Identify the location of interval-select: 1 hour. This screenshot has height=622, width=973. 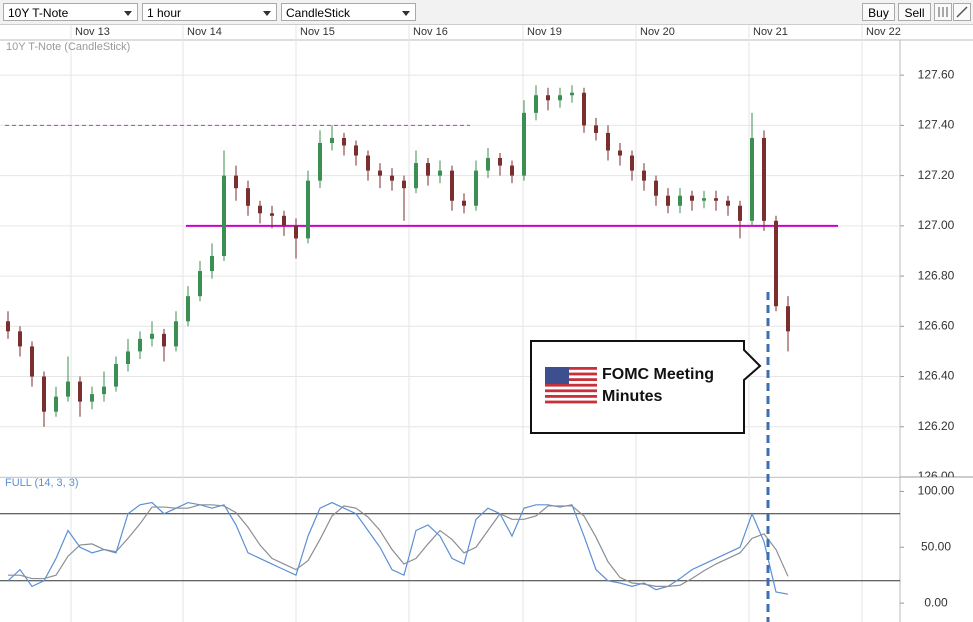
(209, 12).